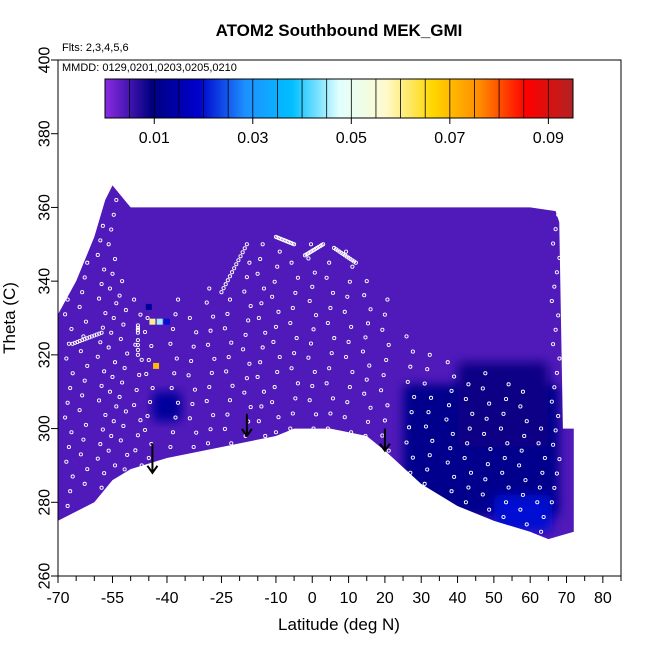 The image size is (650, 650). I want to click on x-axis-label: Latitude (deg N), so click(339, 624).